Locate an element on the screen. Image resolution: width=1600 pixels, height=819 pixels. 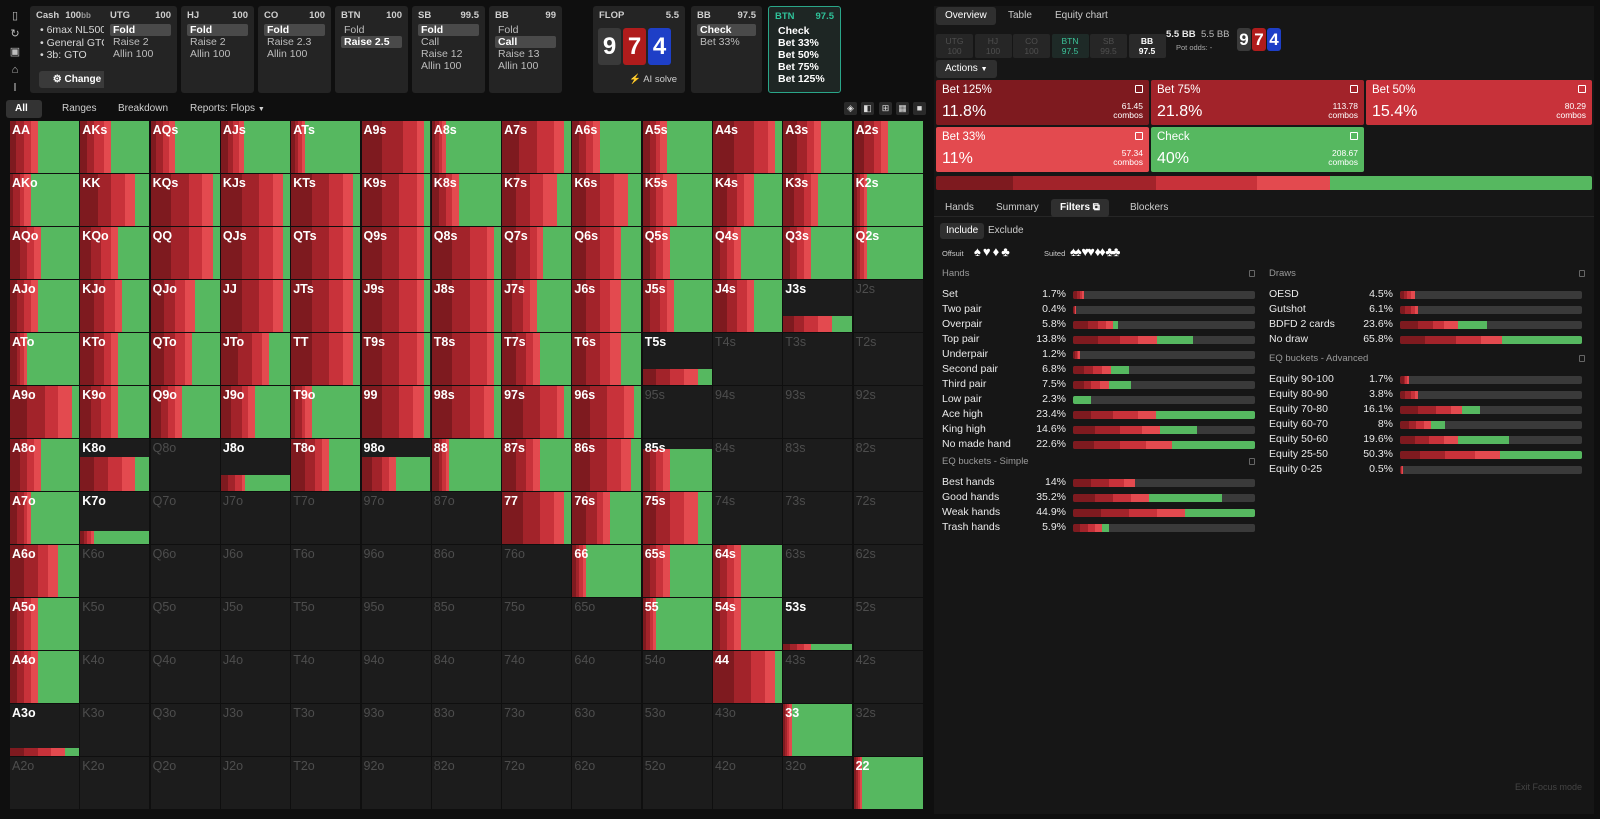
hand-cell: K5o is located at coordinates (115, 624).